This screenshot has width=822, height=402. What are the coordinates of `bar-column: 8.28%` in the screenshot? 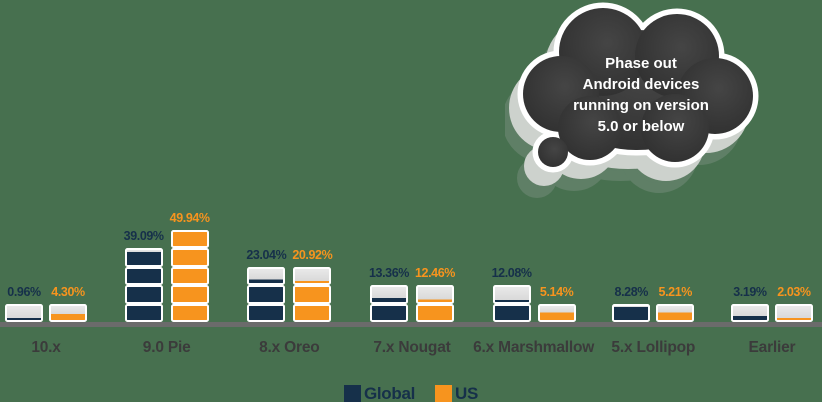 It's located at (631, 303).